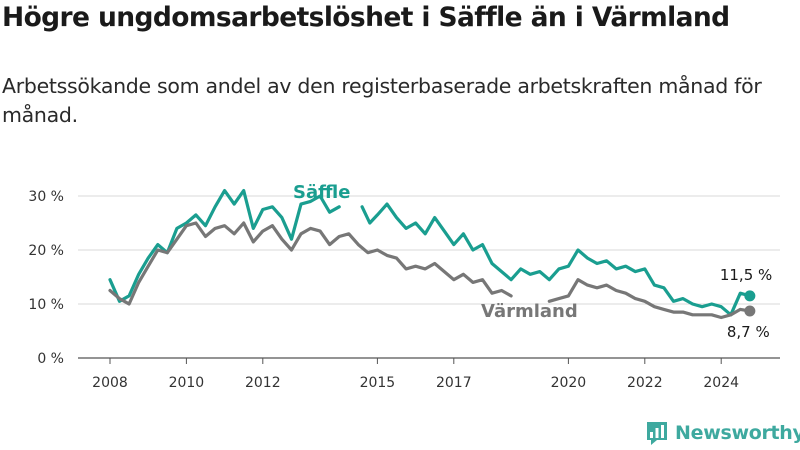 This screenshot has width=800, height=450. What do you see at coordinates (46, 305) in the screenshot?
I see `y-tick-label: 10 %` at bounding box center [46, 305].